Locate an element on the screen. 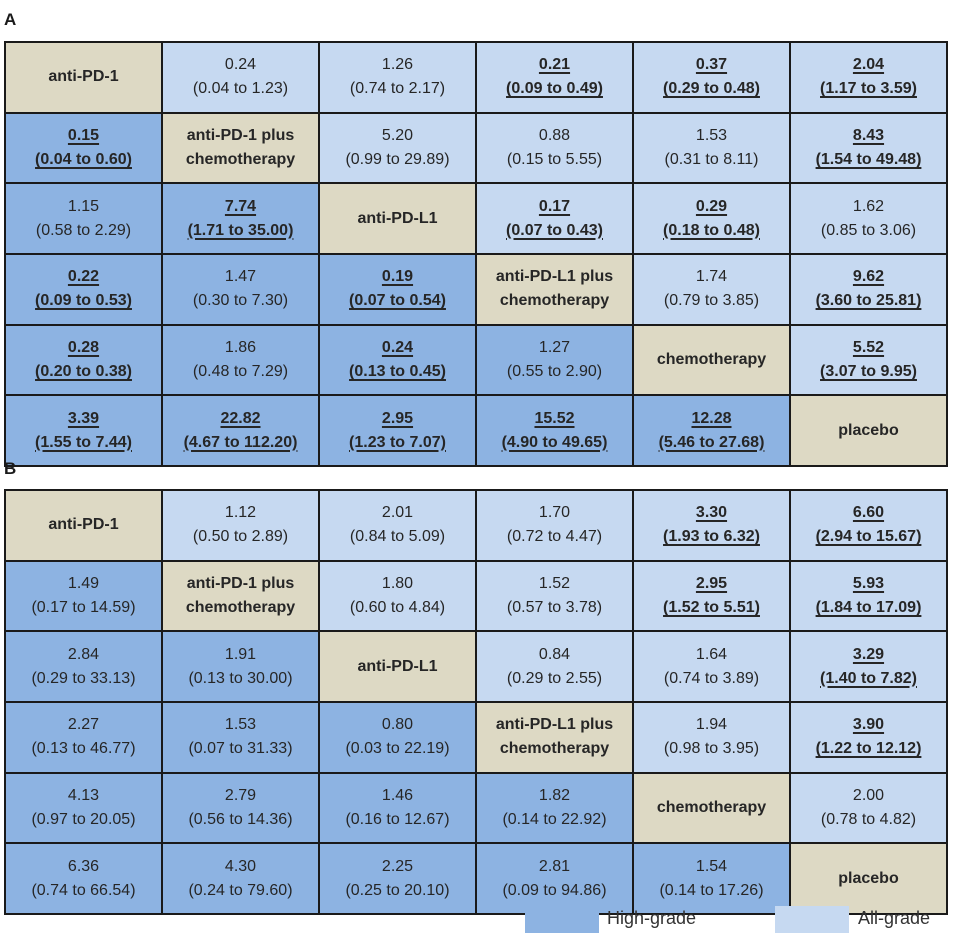 The image size is (957, 934). confidence-interval: (0.57 to 3.78) is located at coordinates (554, 607).